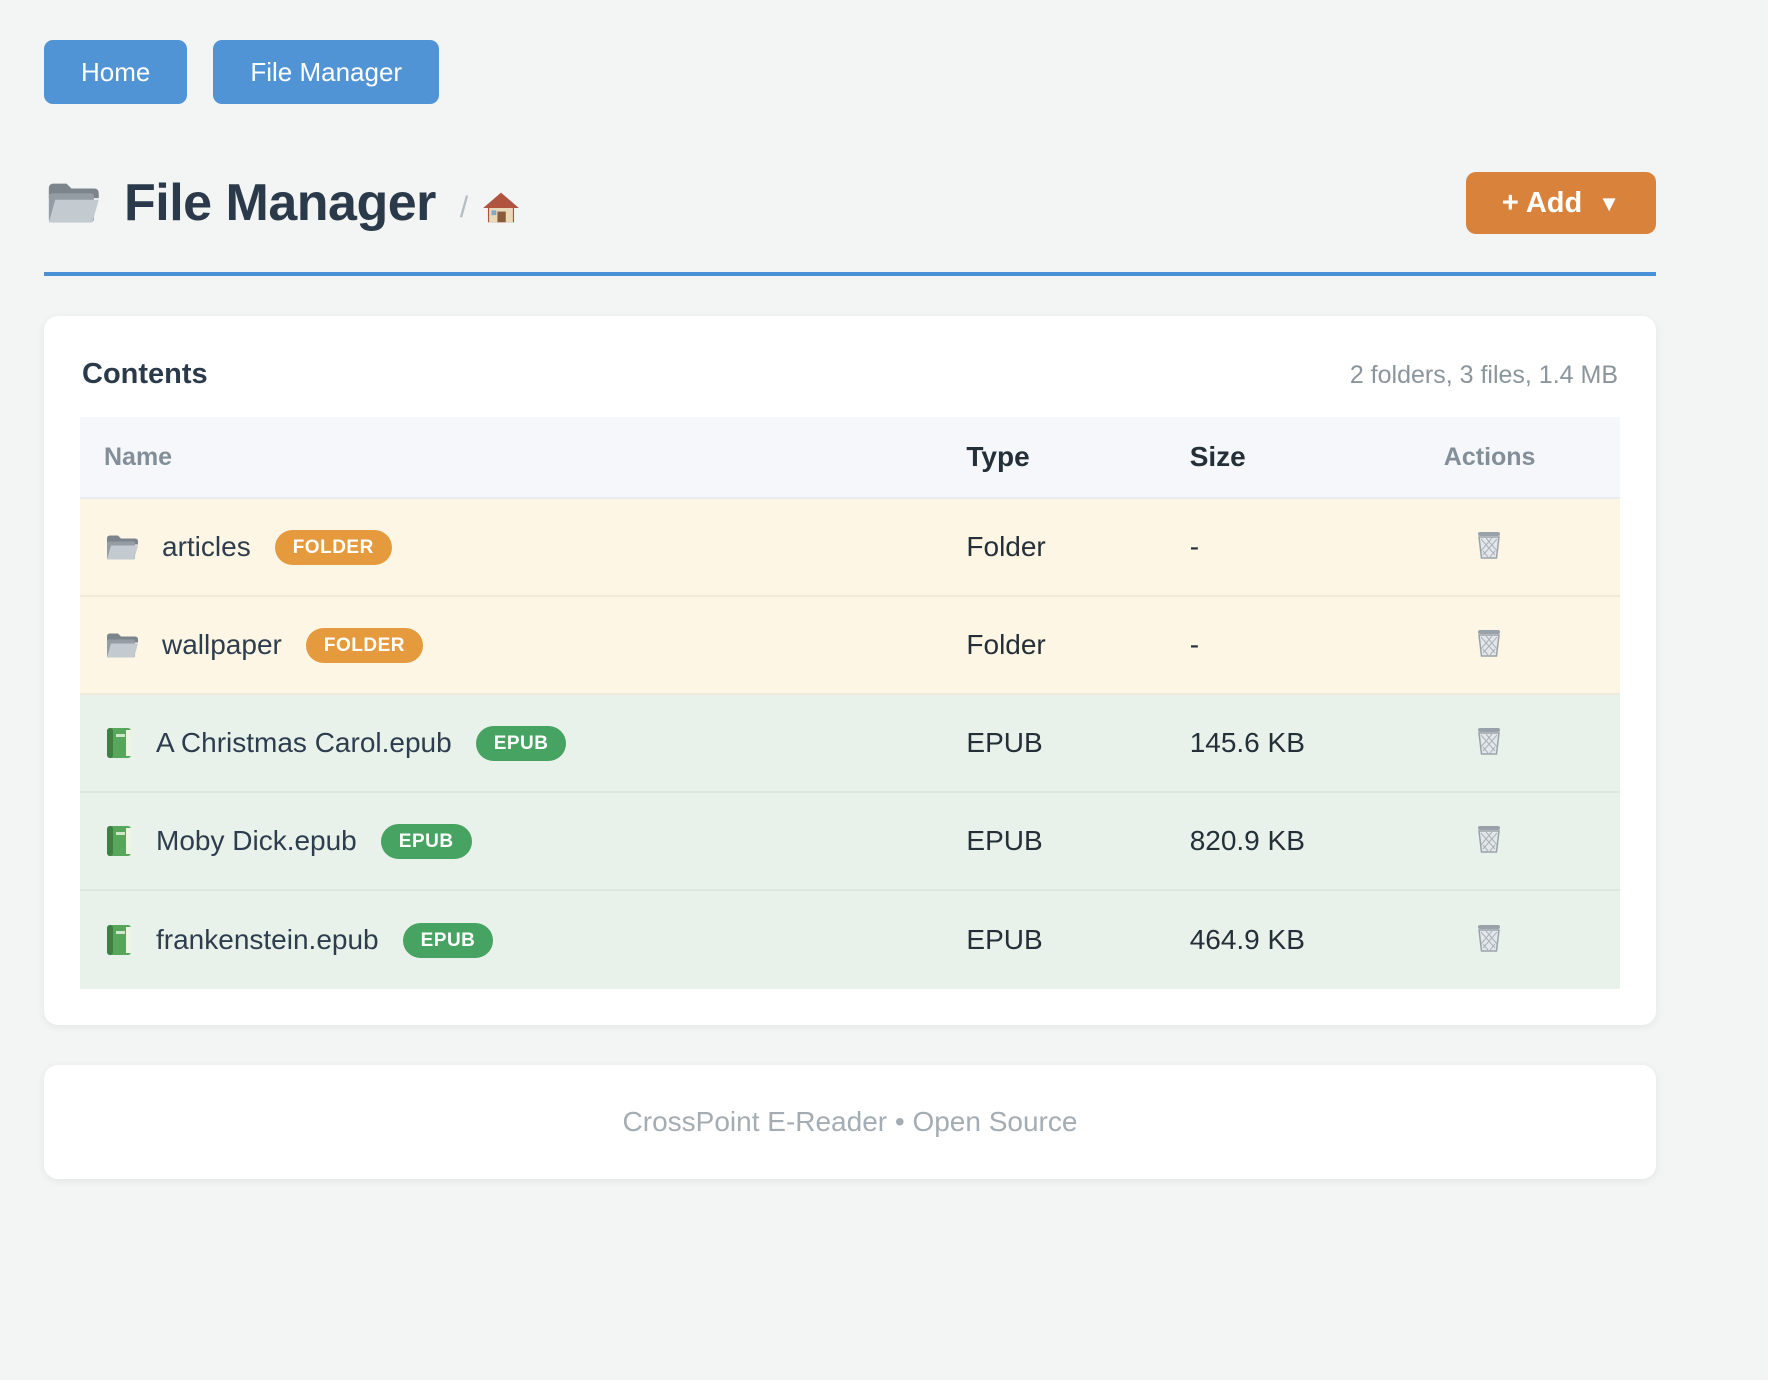 The width and height of the screenshot is (1768, 1380). I want to click on column-header-type: Type, so click(998, 456).